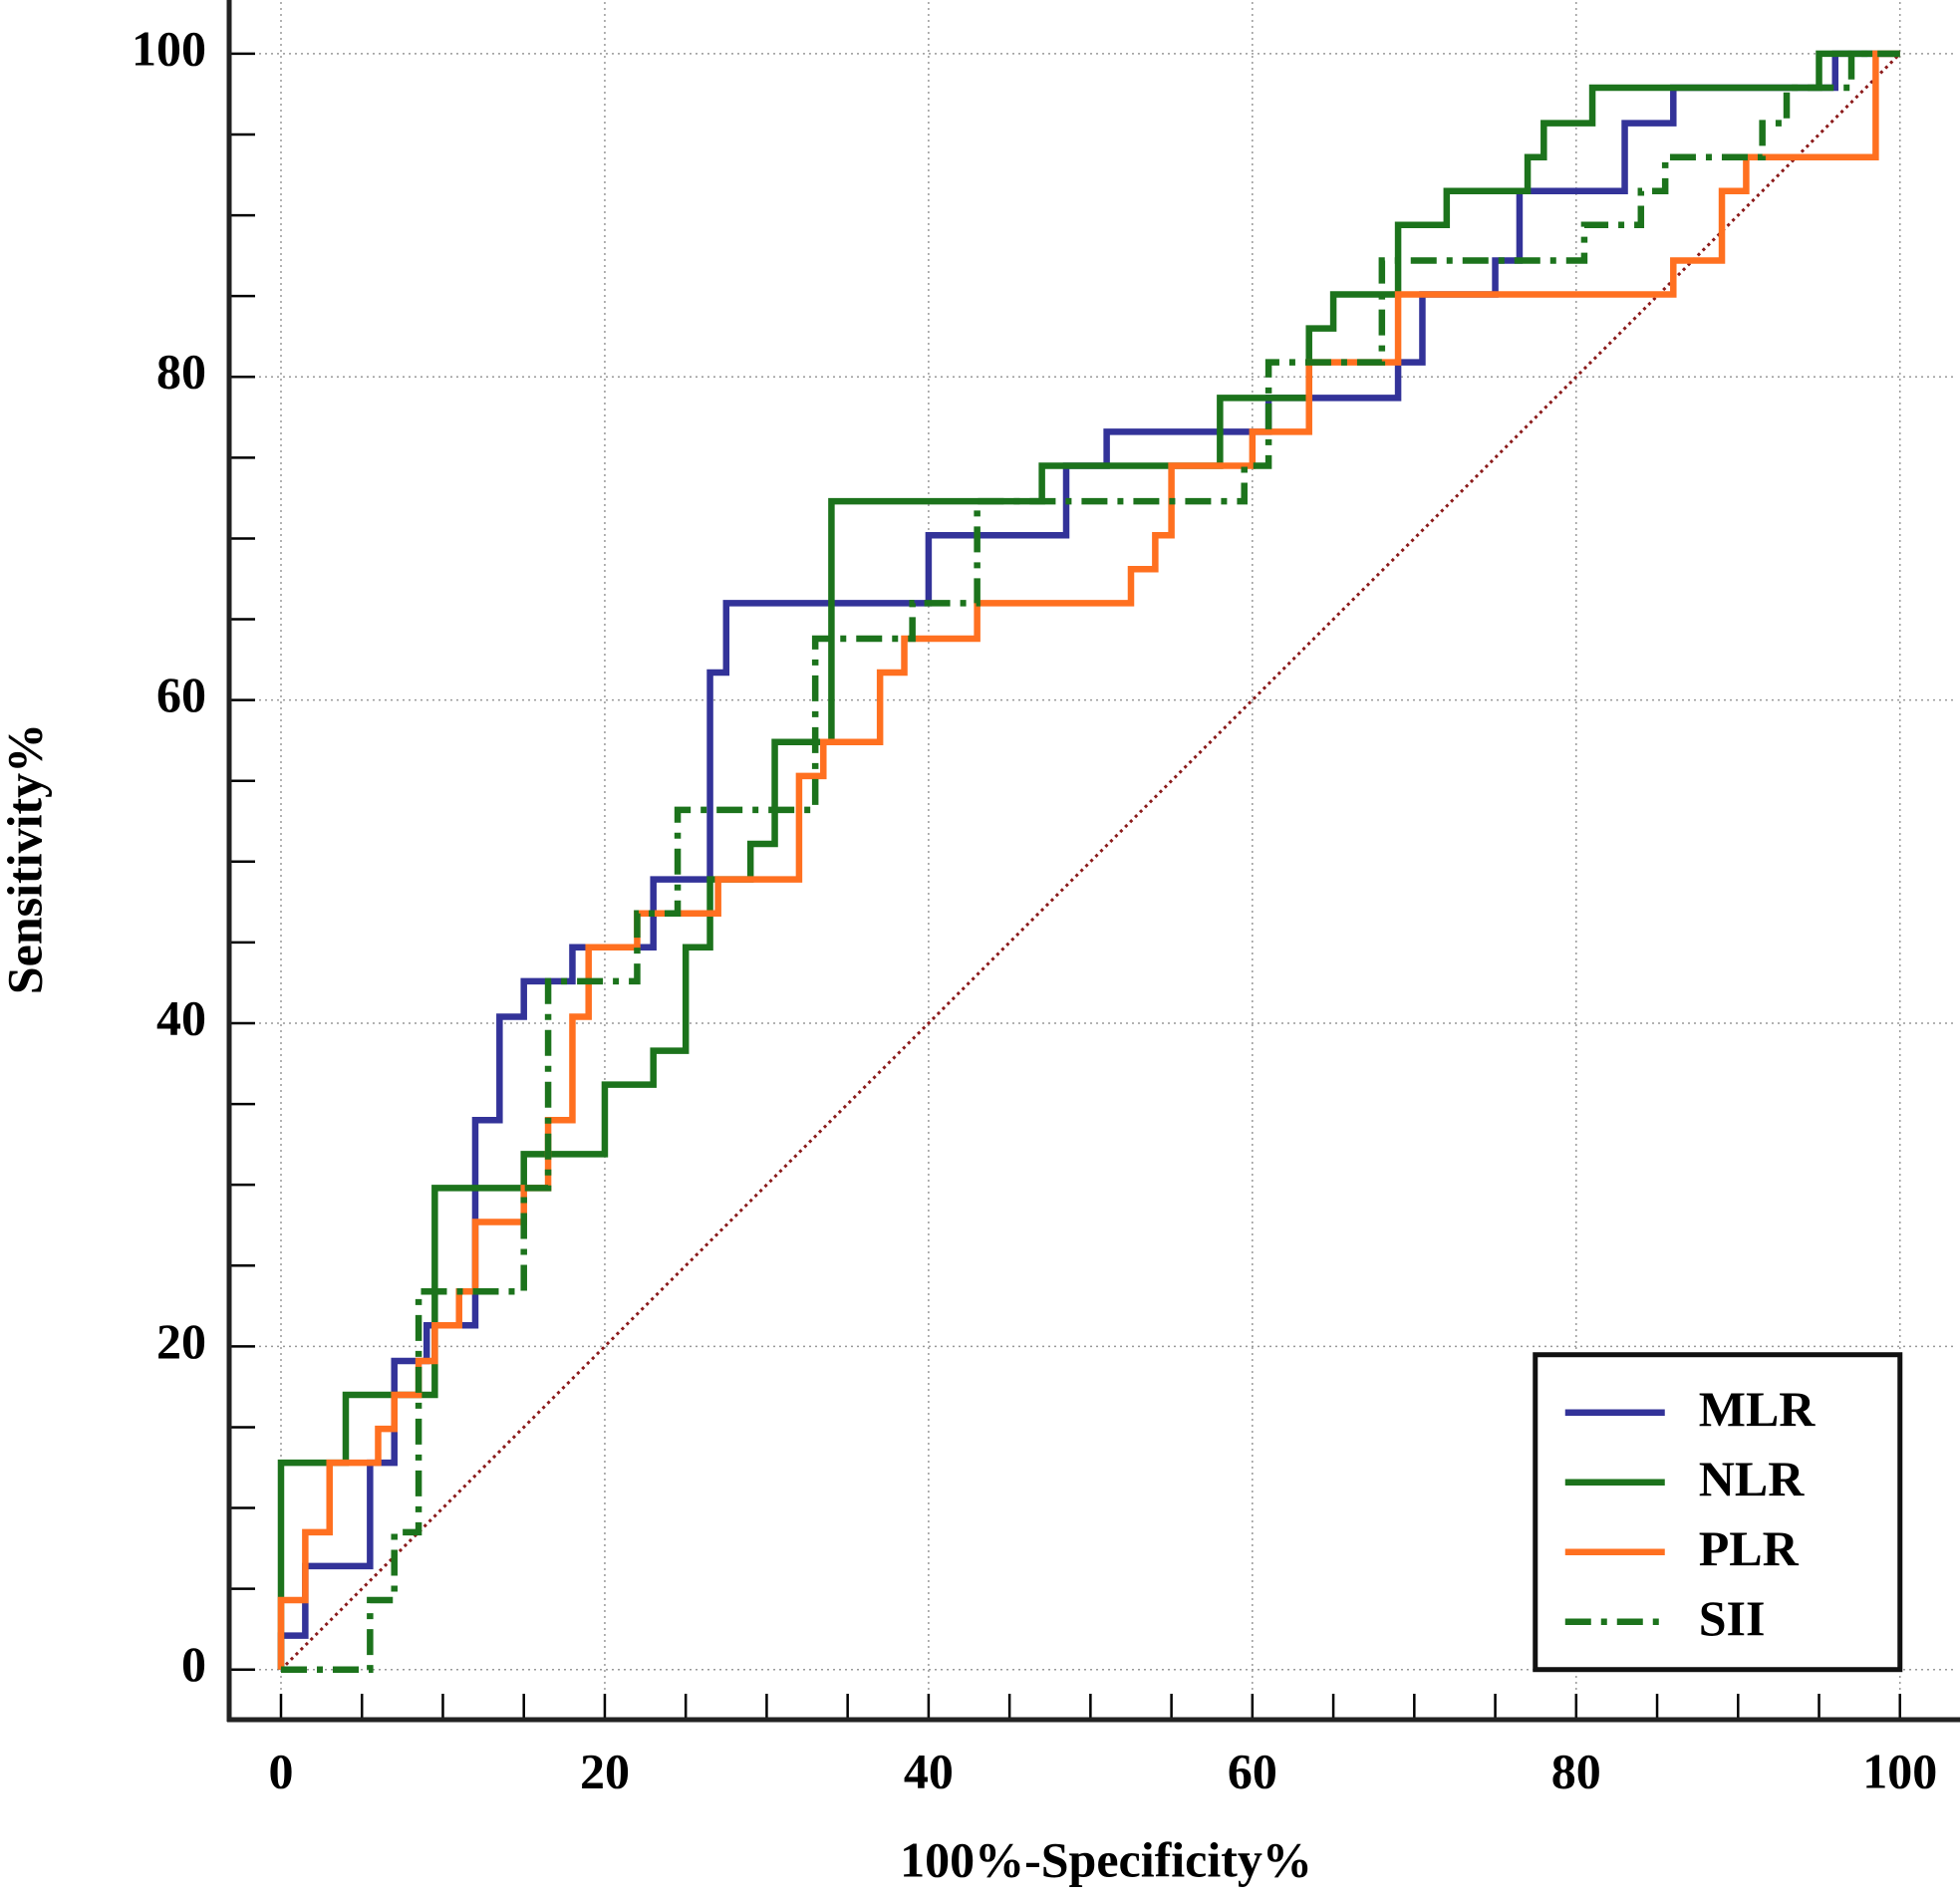  I want to click on legend-label: MLR, so click(1758, 1409).